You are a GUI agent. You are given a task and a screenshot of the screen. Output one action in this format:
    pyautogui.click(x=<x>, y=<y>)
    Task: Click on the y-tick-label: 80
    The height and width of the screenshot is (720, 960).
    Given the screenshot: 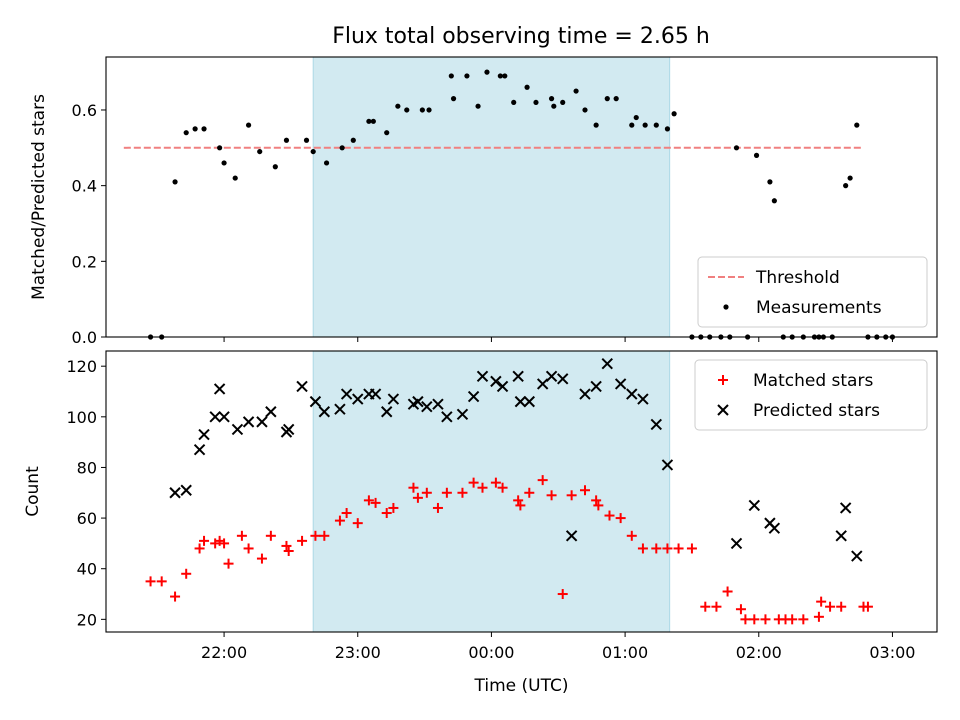 What is the action you would take?
    pyautogui.click(x=87, y=467)
    